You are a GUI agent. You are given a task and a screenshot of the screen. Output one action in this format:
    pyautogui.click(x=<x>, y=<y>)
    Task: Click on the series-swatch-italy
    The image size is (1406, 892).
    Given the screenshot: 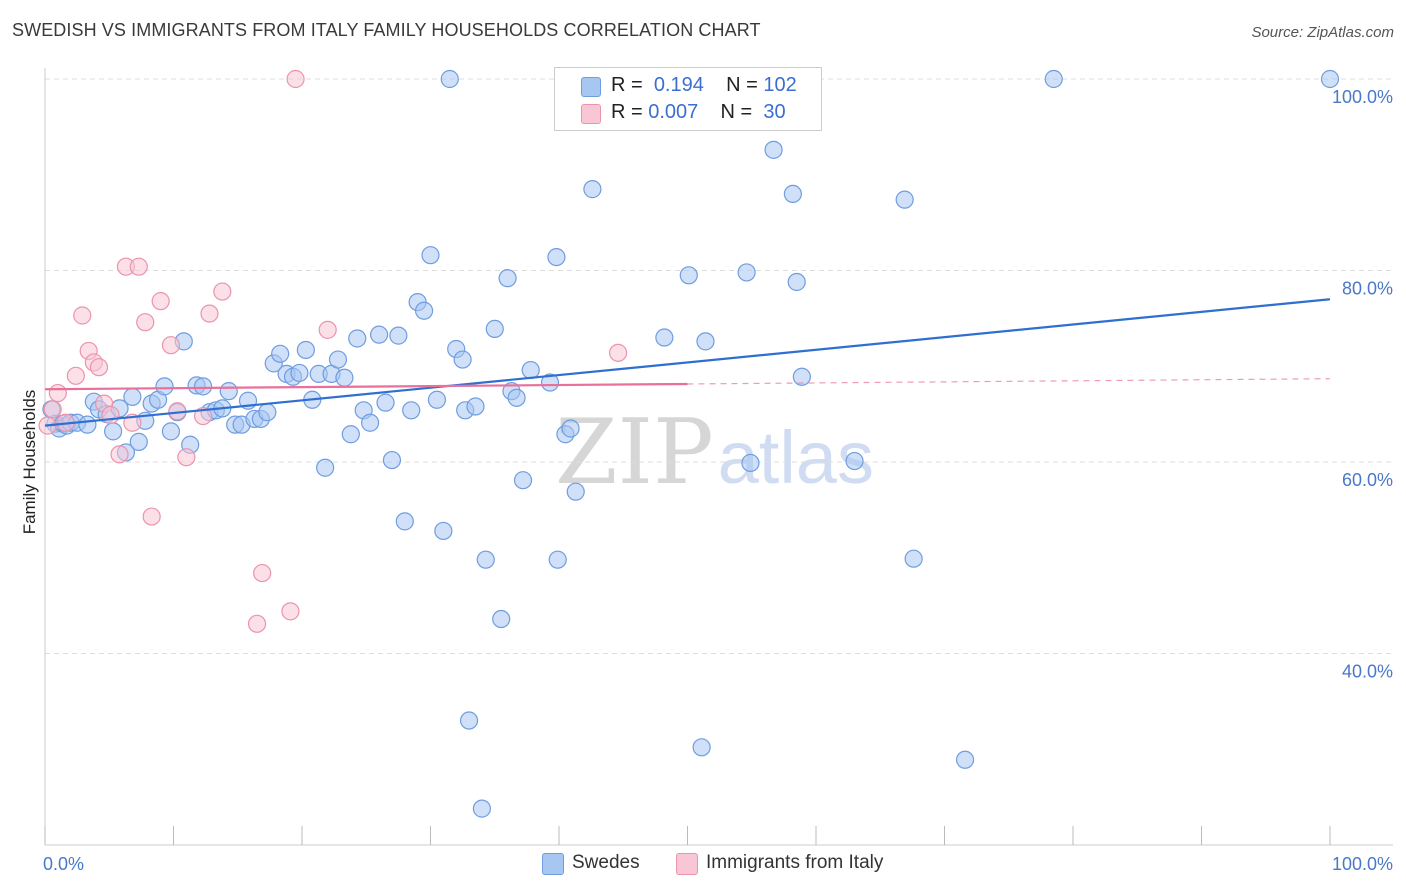 What is the action you would take?
    pyautogui.click(x=687, y=864)
    